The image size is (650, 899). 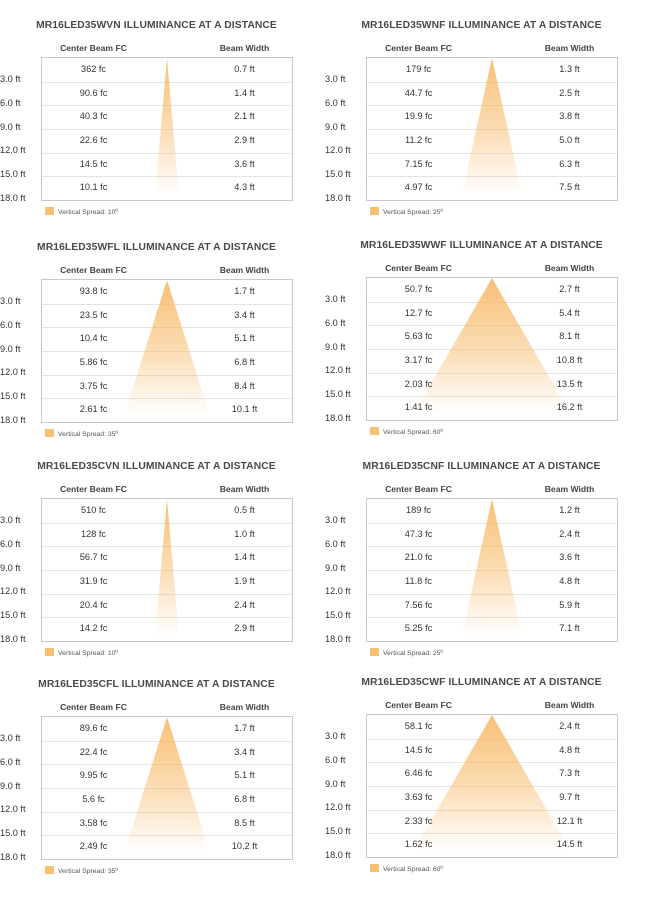 I want to click on center-beam-fc-value: 14.5 fc, so click(x=93, y=163).